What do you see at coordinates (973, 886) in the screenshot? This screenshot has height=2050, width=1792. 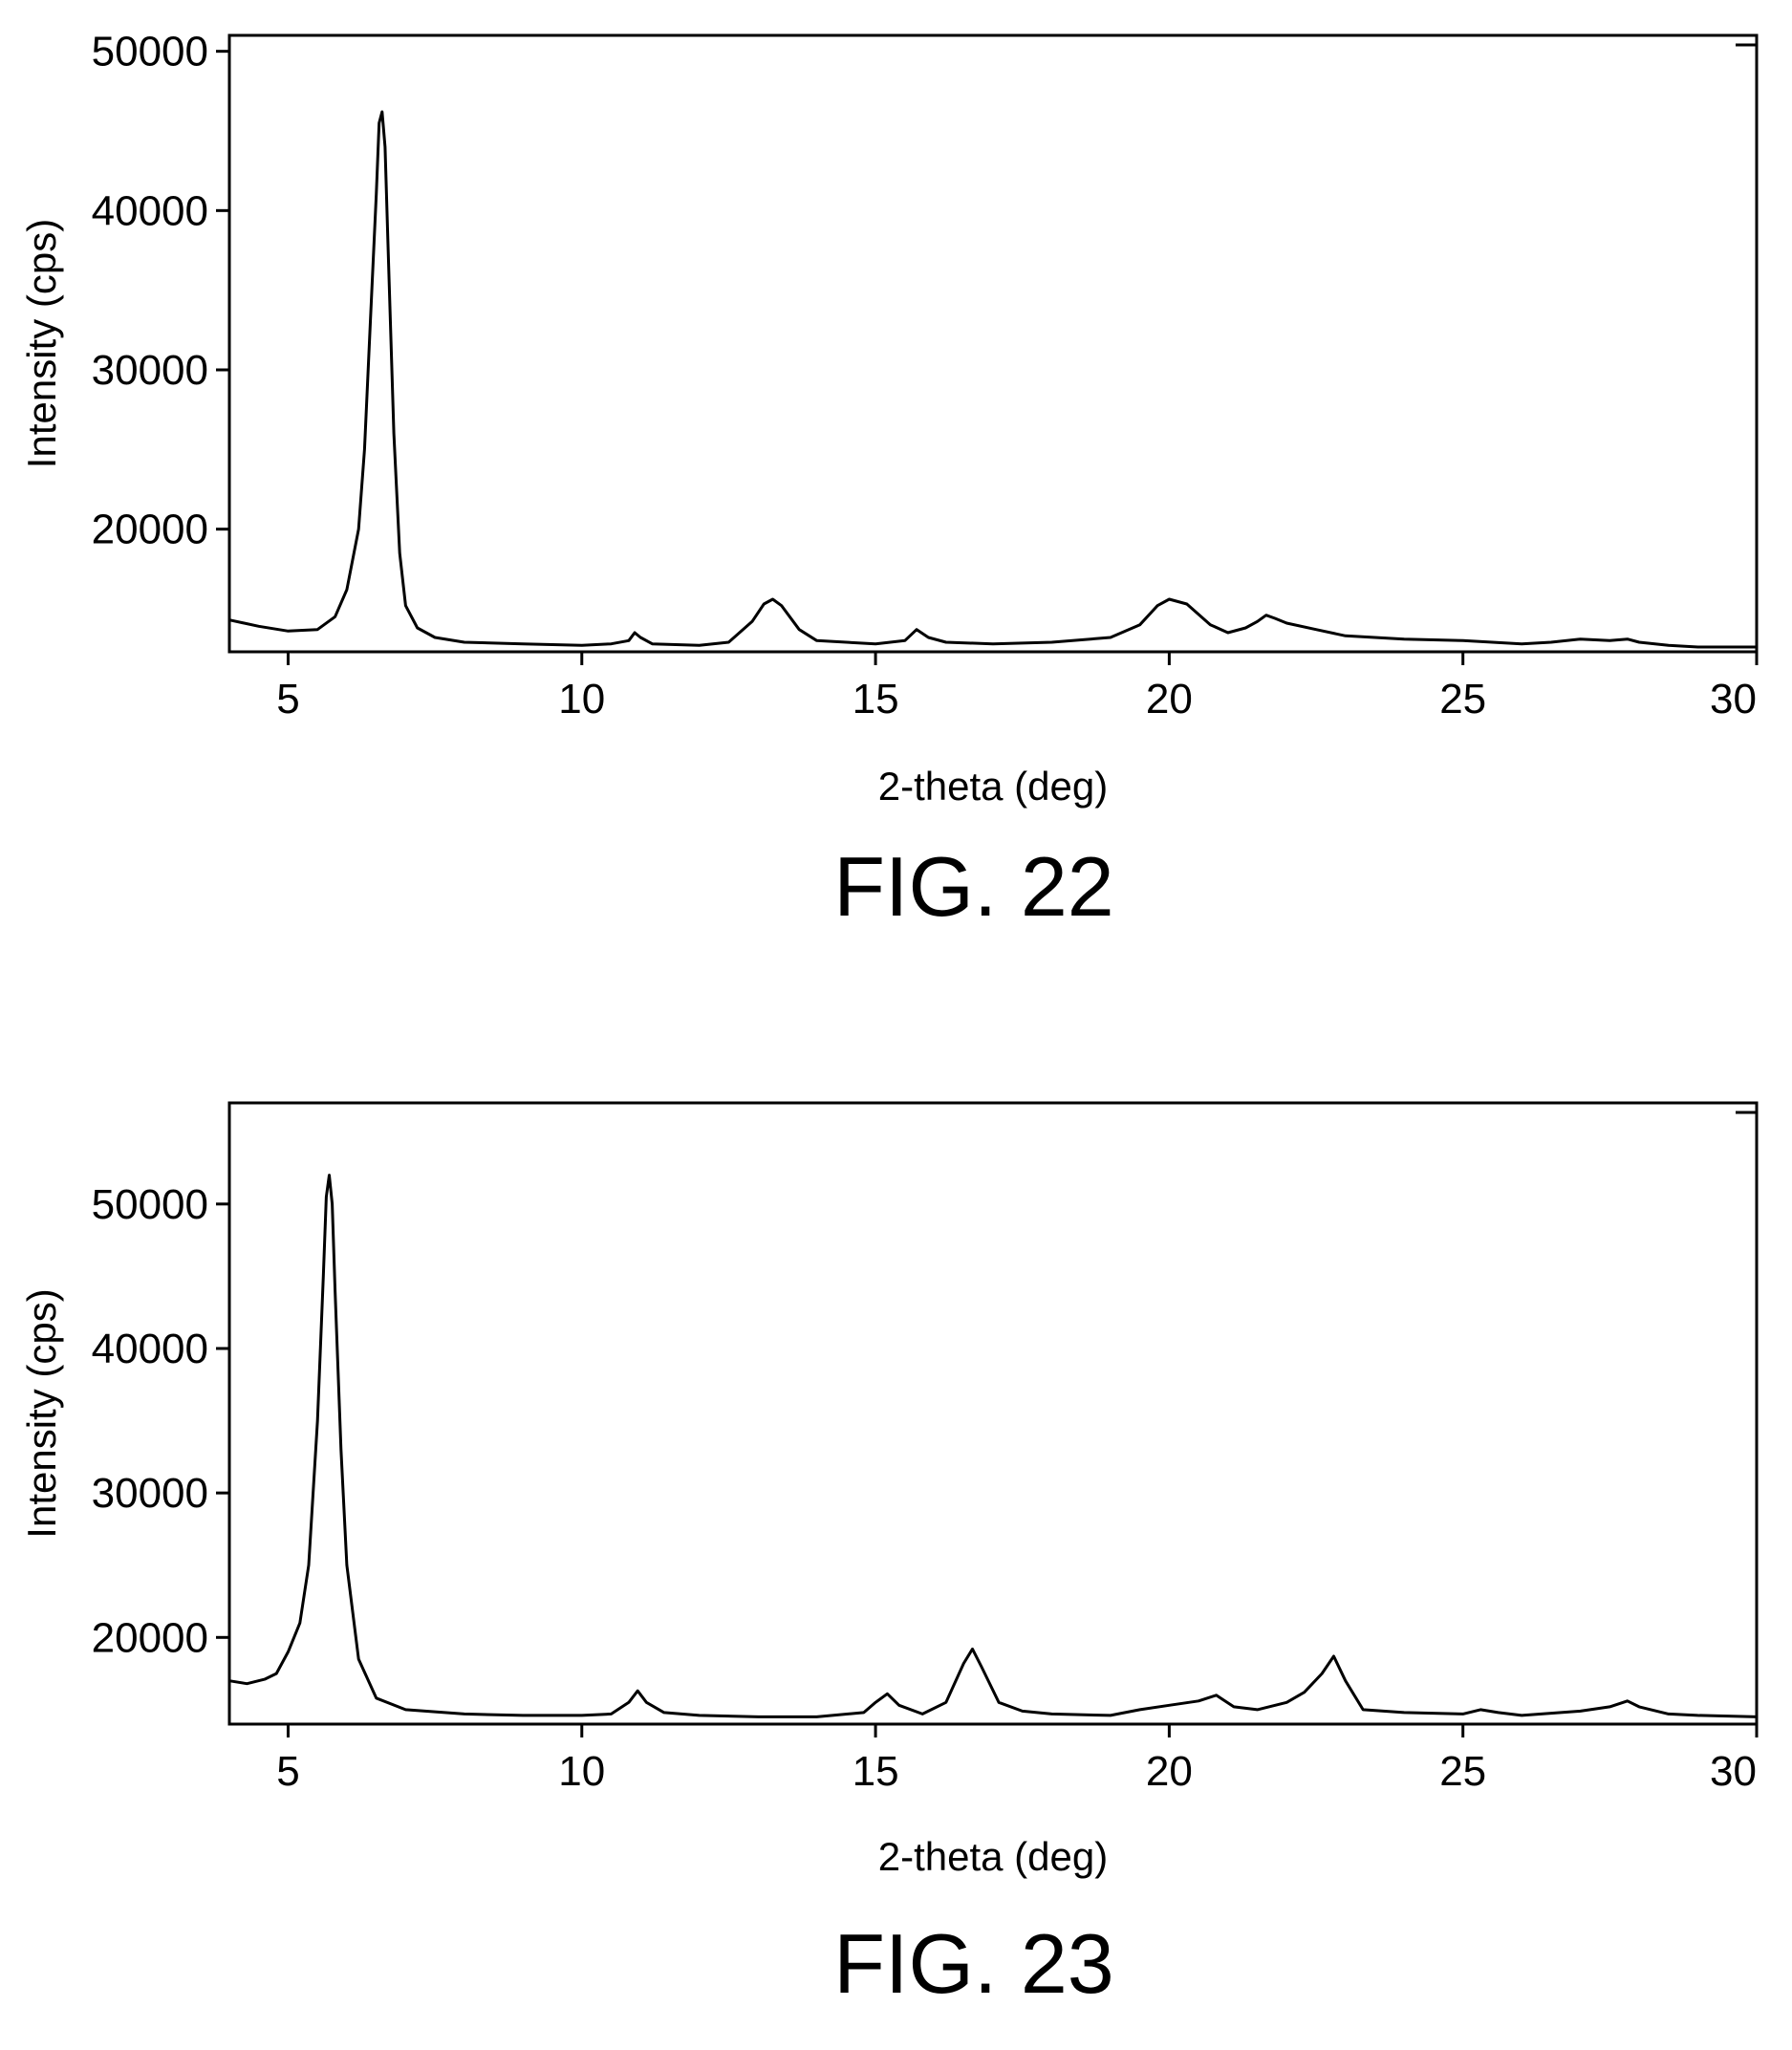 I see `figure-label: FIG. 22` at bounding box center [973, 886].